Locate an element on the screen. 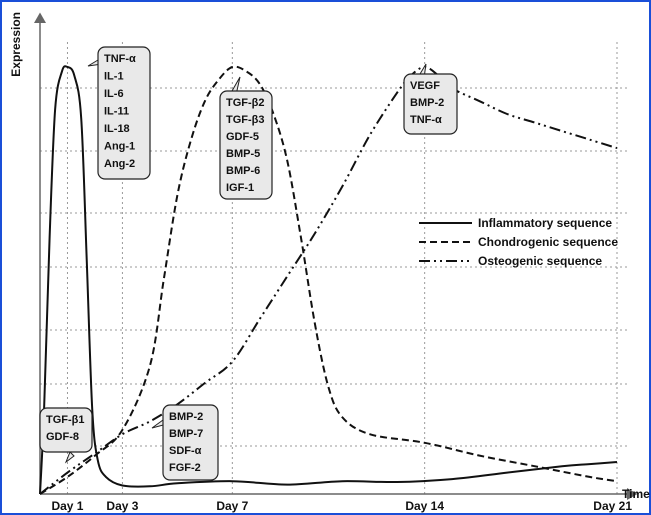 This screenshot has height=515, width=651. annotation-text: BMP-7 is located at coordinates (186, 434).